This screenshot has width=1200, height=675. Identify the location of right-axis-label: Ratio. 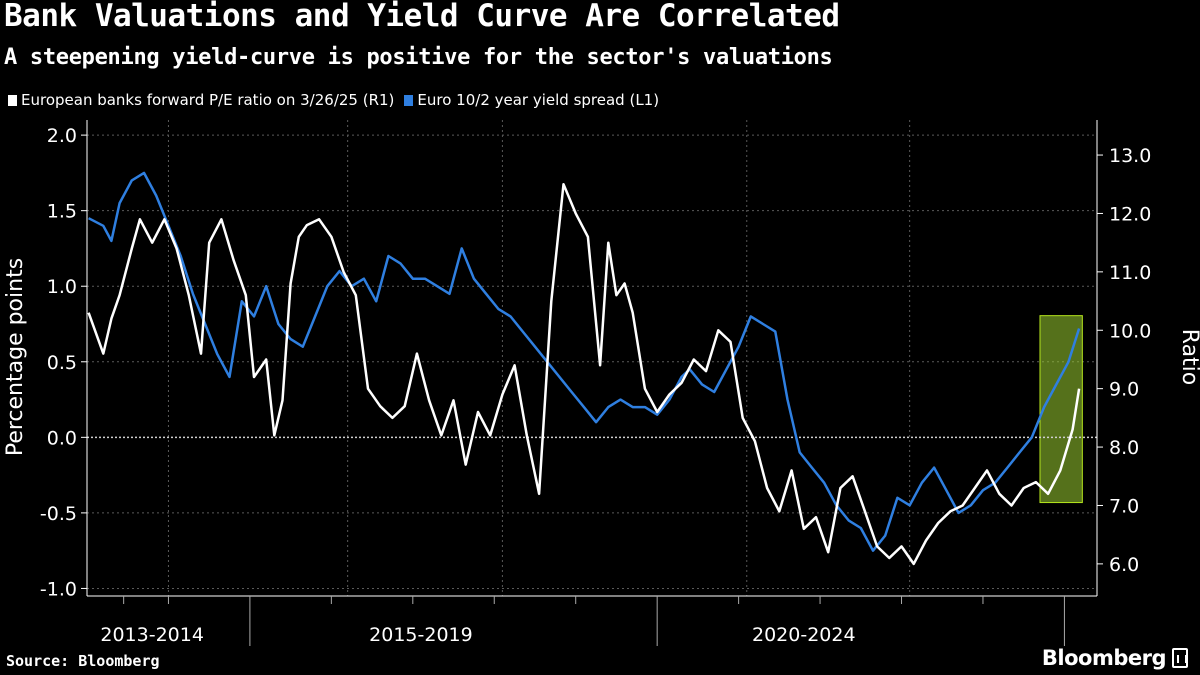
(1188, 357).